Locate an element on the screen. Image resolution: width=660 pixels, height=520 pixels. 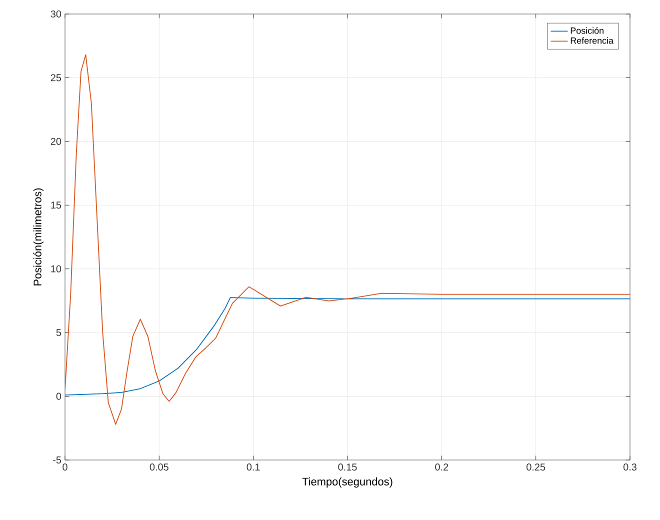
x-axis-title: Tiempo(segundos) is located at coordinates (347, 482).